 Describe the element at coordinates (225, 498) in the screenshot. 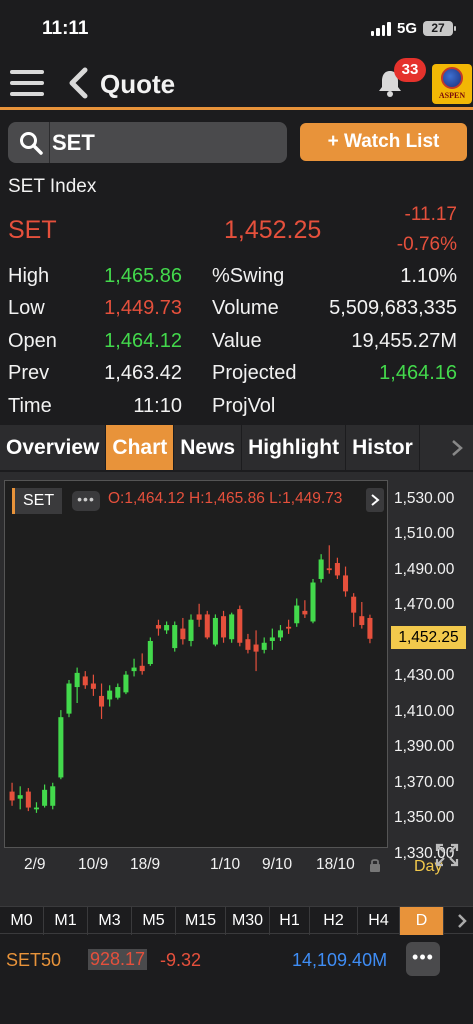

I see `ohlc-readout: O:1,464.12 H:1,465.86 L:1,449.73` at that location.